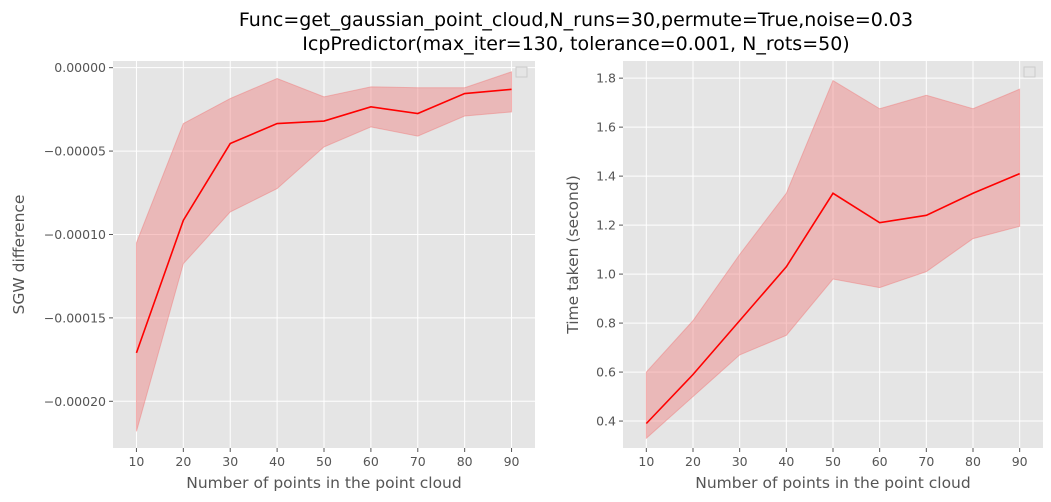 The width and height of the screenshot is (1051, 502). Describe the element at coordinates (75, 401) in the screenshot. I see `y-tick-label: −0.00020` at that location.